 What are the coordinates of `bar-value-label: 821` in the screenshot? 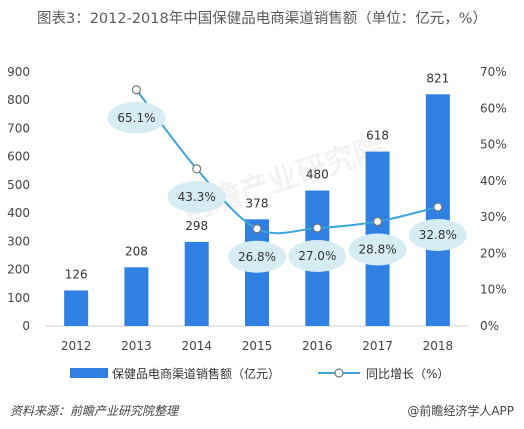 It's located at (437, 78).